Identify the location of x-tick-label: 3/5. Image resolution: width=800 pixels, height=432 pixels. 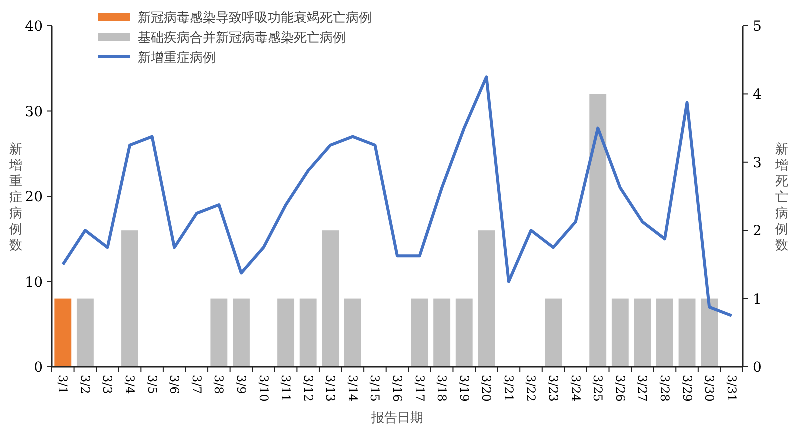
(152, 384).